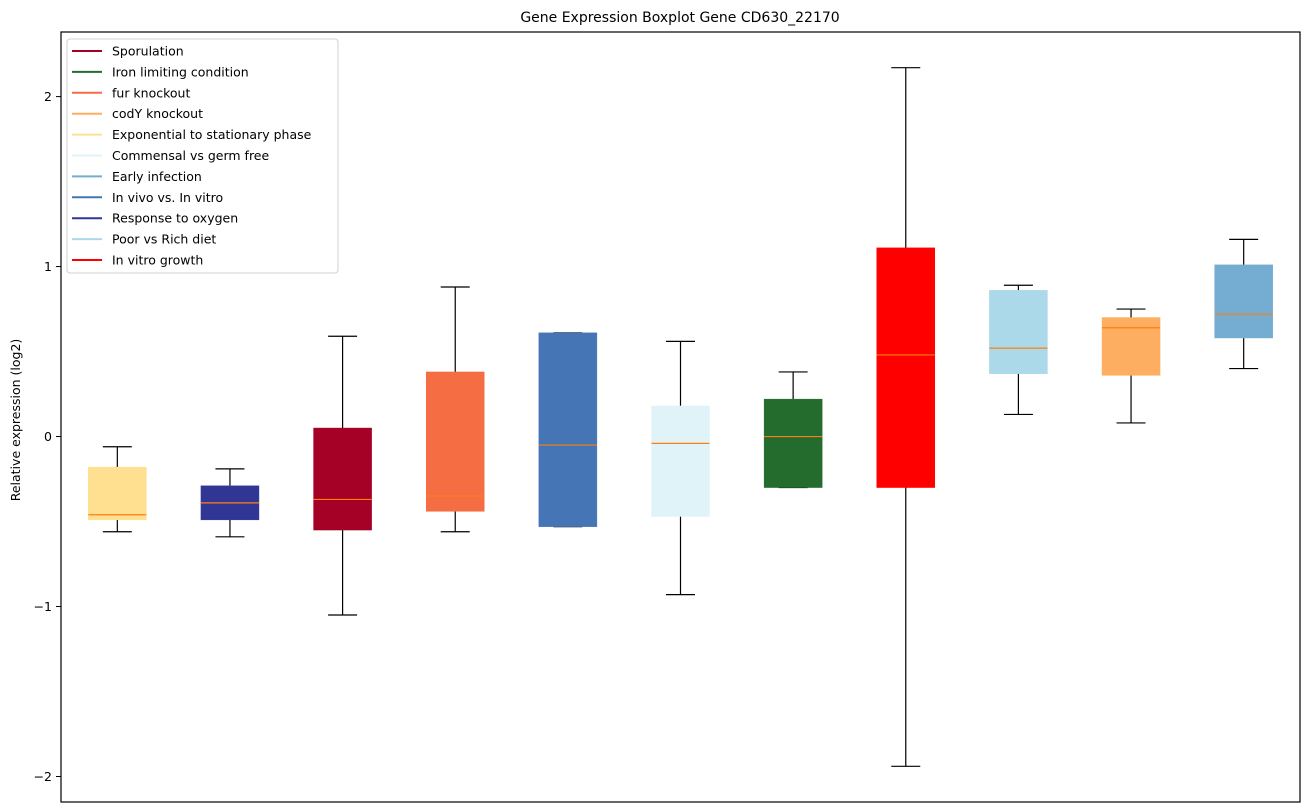  What do you see at coordinates (157, 260) in the screenshot?
I see `legend-label: In vitro growth` at bounding box center [157, 260].